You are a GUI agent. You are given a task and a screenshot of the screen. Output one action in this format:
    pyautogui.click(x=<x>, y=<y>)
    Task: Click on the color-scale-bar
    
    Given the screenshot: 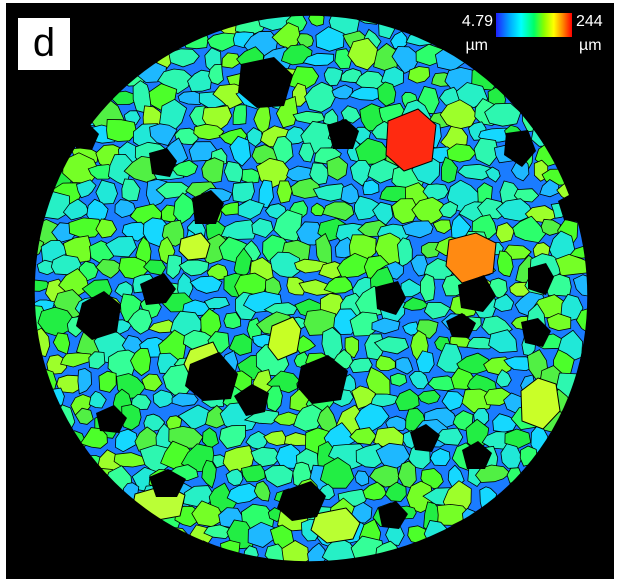 What is the action you would take?
    pyautogui.click(x=534, y=25)
    